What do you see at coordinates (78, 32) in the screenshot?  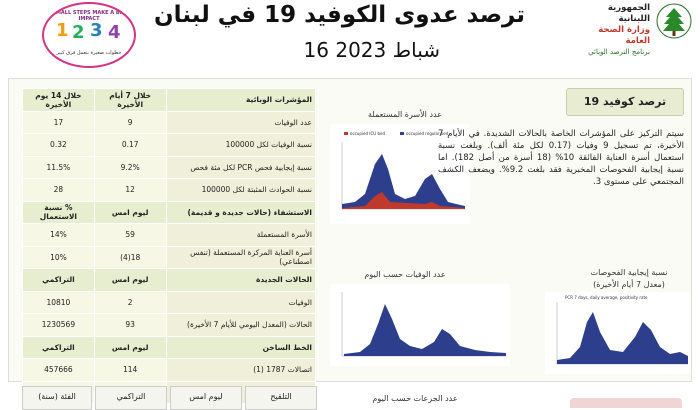 I see `logo-num-2: 2` at bounding box center [78, 32].